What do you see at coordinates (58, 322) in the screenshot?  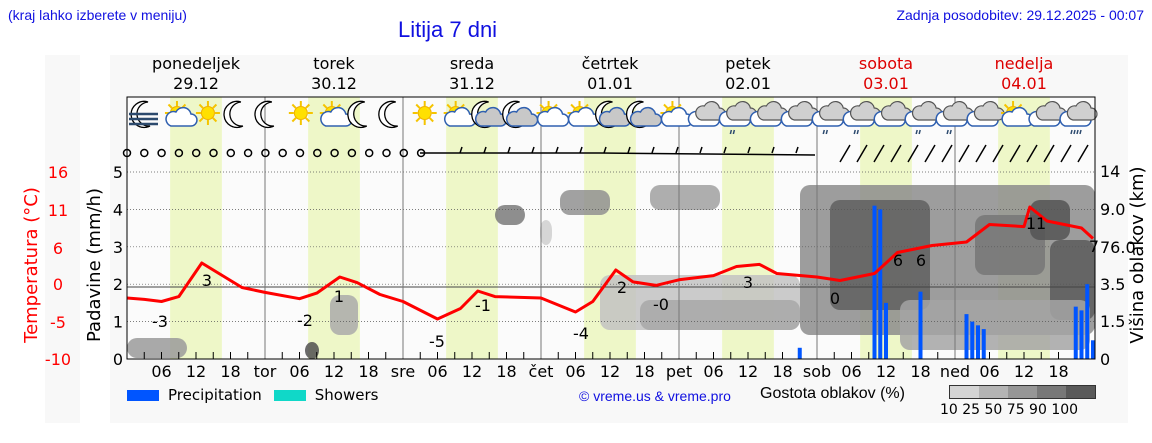 I see `temp-tick: -5` at bounding box center [58, 322].